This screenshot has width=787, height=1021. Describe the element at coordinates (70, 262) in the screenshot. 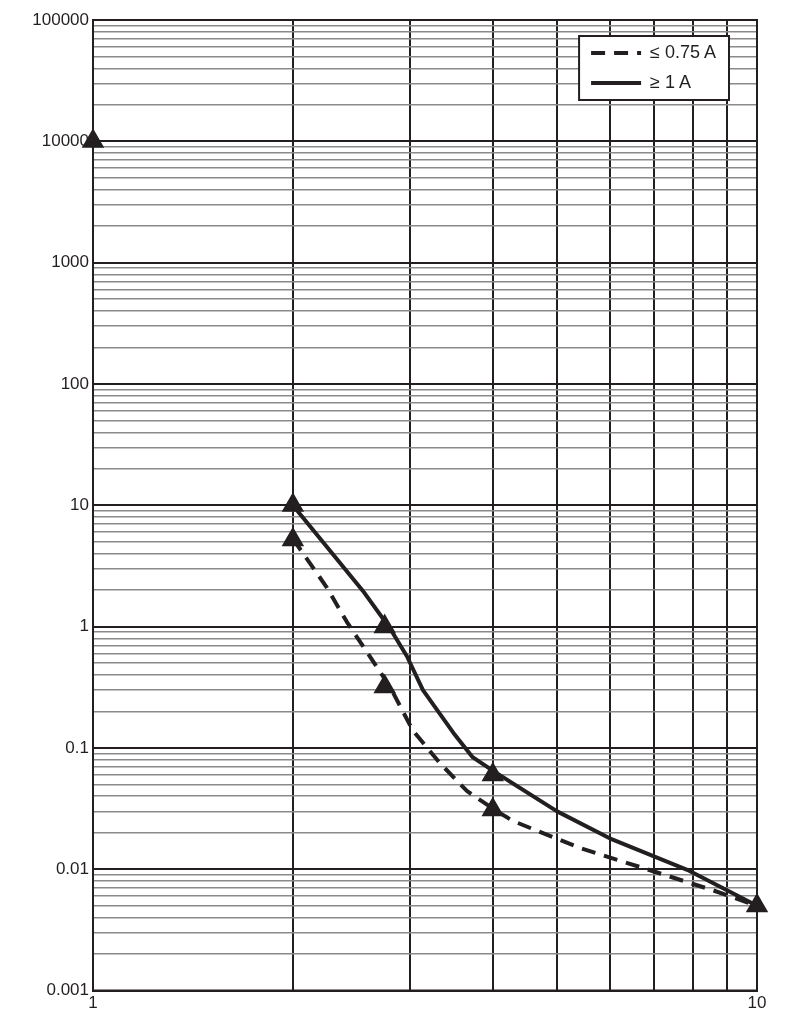

I see `y-tick-label: 1000` at that location.